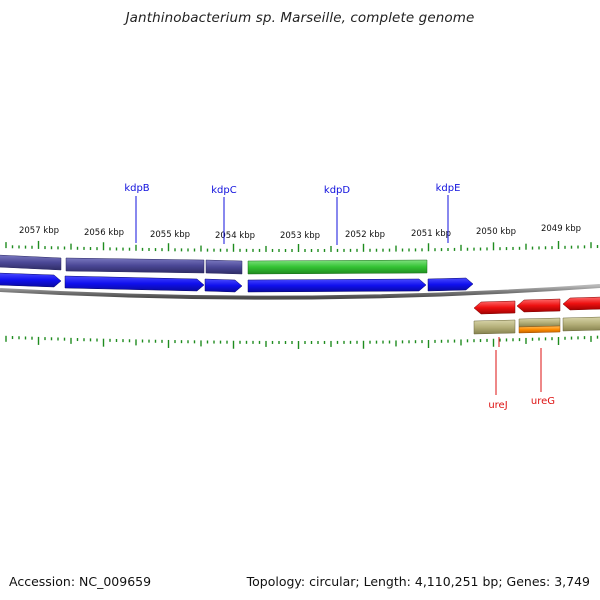  I want to click on gene-label-kdpC: kdpC, so click(223, 190).